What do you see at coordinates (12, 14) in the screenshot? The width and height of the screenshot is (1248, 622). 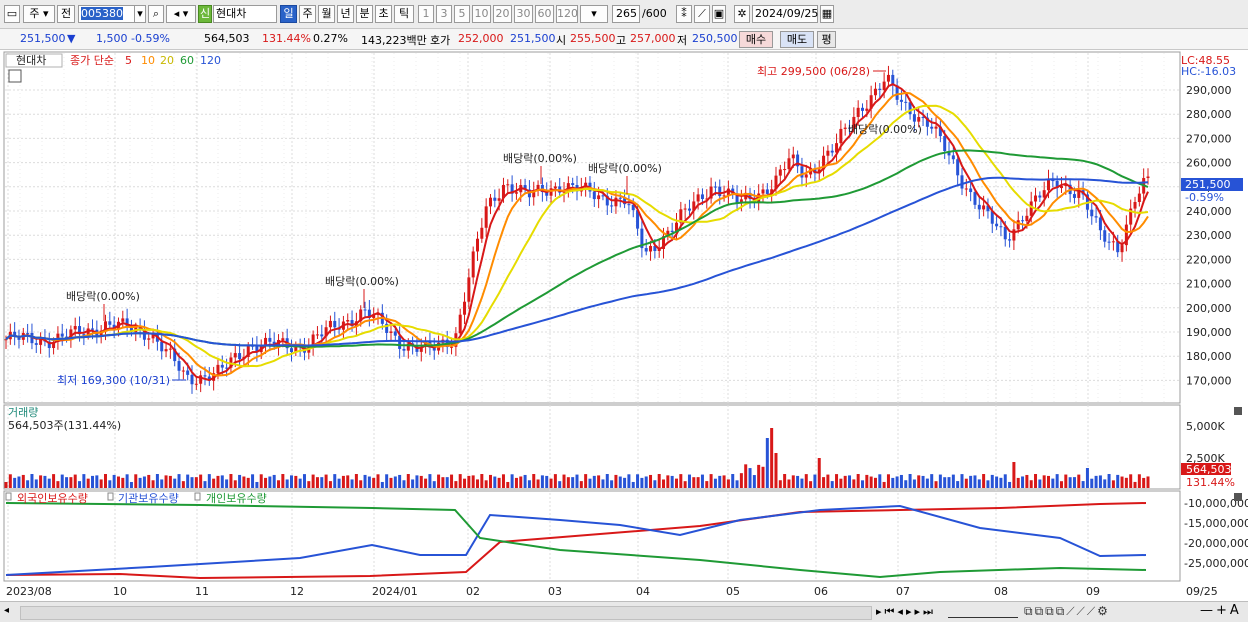 I see `chart-type-icon: ▭` at bounding box center [12, 14].